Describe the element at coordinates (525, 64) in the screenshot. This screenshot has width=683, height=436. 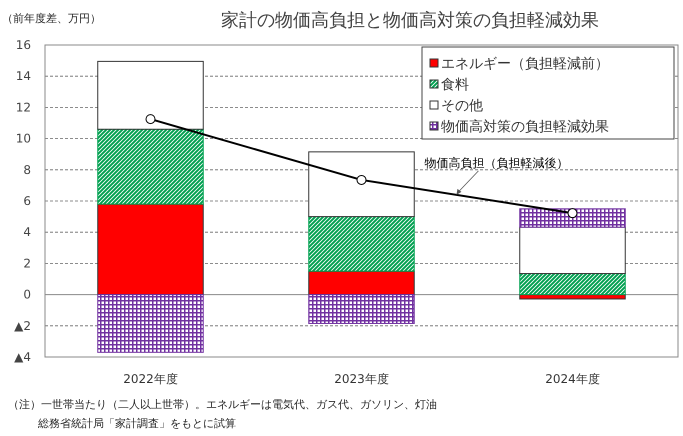
I see `legend-label: エネルギー（負担軽減前）` at that location.